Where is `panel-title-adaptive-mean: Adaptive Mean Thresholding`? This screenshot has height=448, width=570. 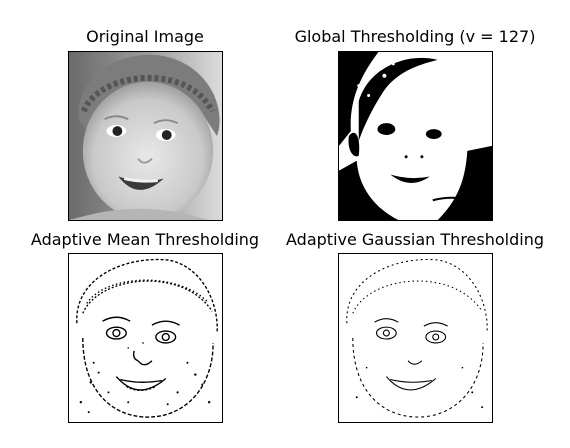 panel-title-adaptive-mean: Adaptive Mean Thresholding is located at coordinates (145, 239).